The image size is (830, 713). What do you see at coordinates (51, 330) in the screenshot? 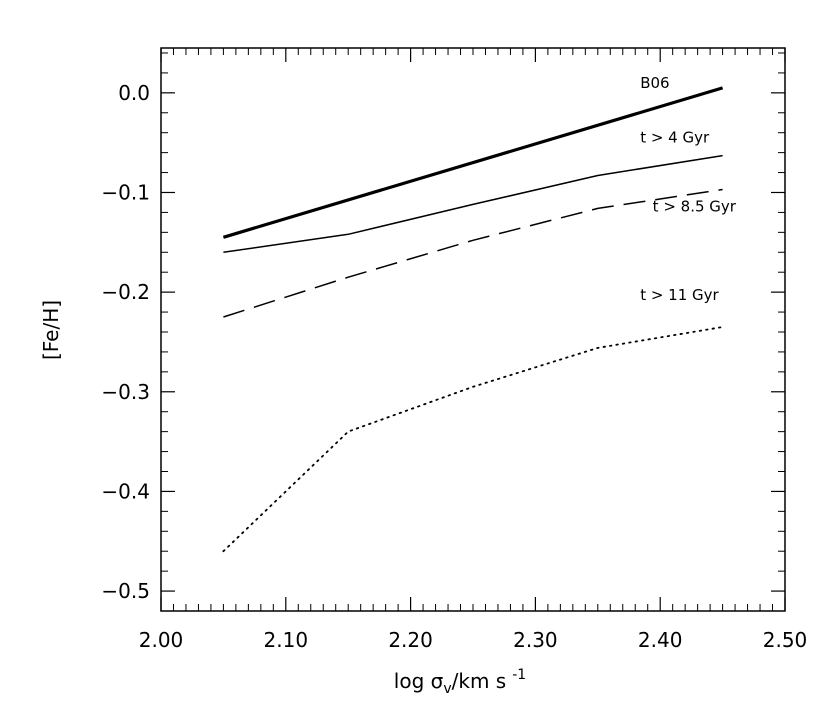
I see `y-axis-title: [Fe/H]` at bounding box center [51, 330].